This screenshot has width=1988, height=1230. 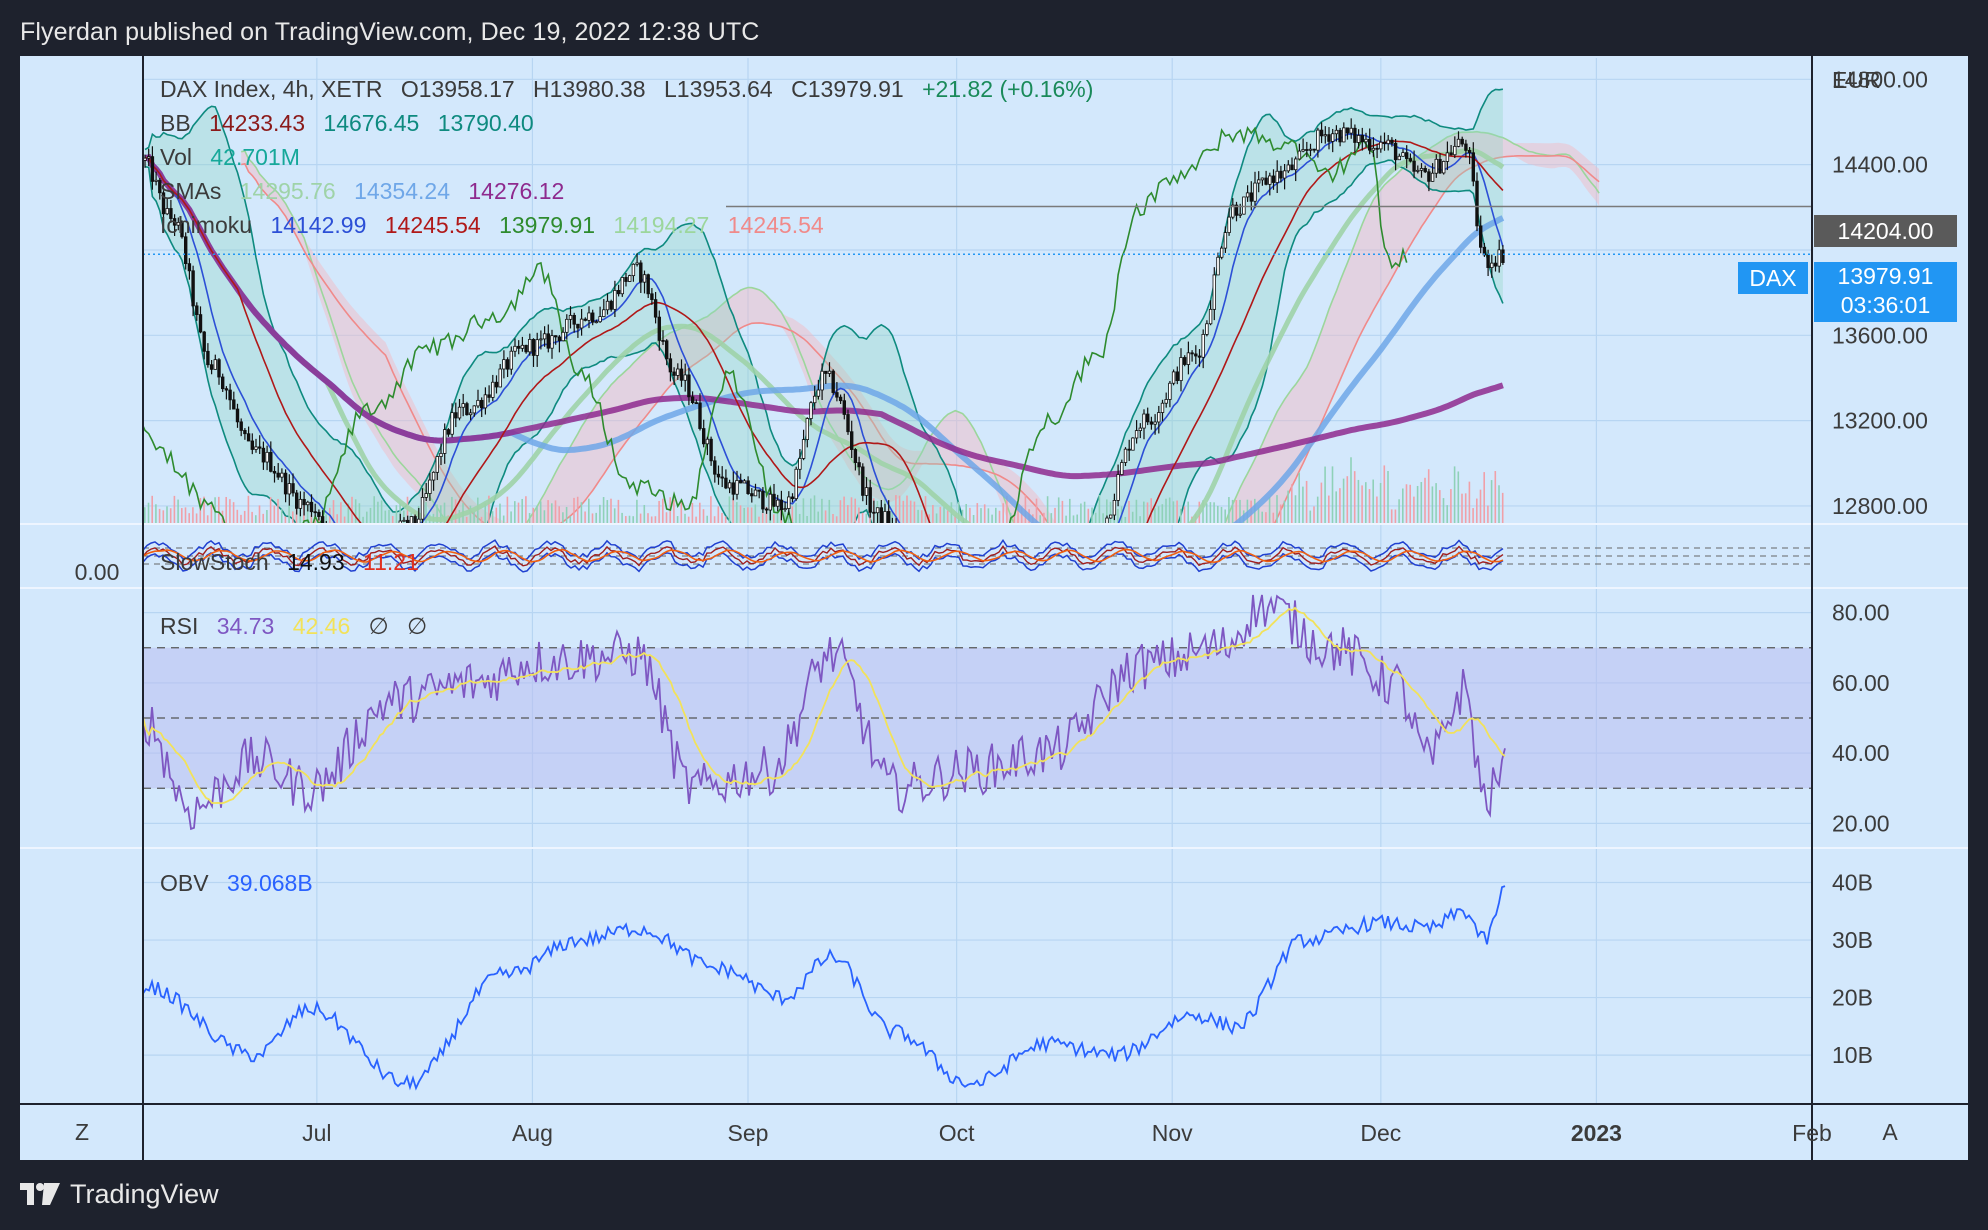 I want to click on price-tick-label: 14800.00, so click(x=1880, y=79).